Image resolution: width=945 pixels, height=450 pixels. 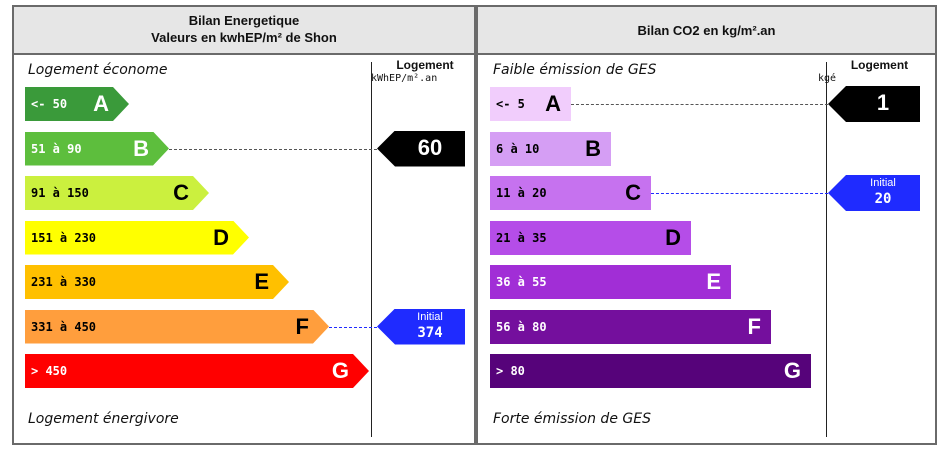 I want to click on ges-class-range-label: 56 à 80, so click(x=521, y=326).